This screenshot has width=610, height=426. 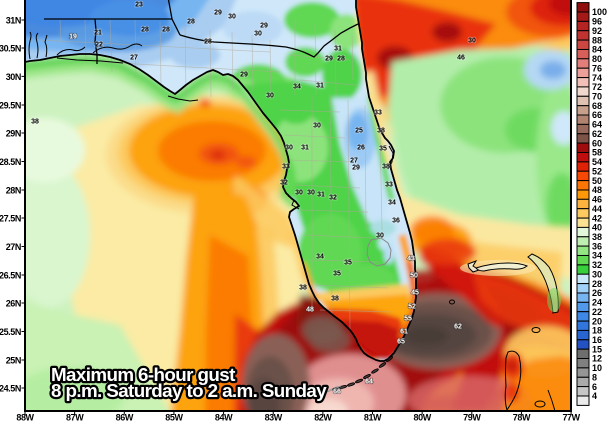 What do you see at coordinates (597, 331) in the screenshot?
I see `svg-text: 18` at bounding box center [597, 331].